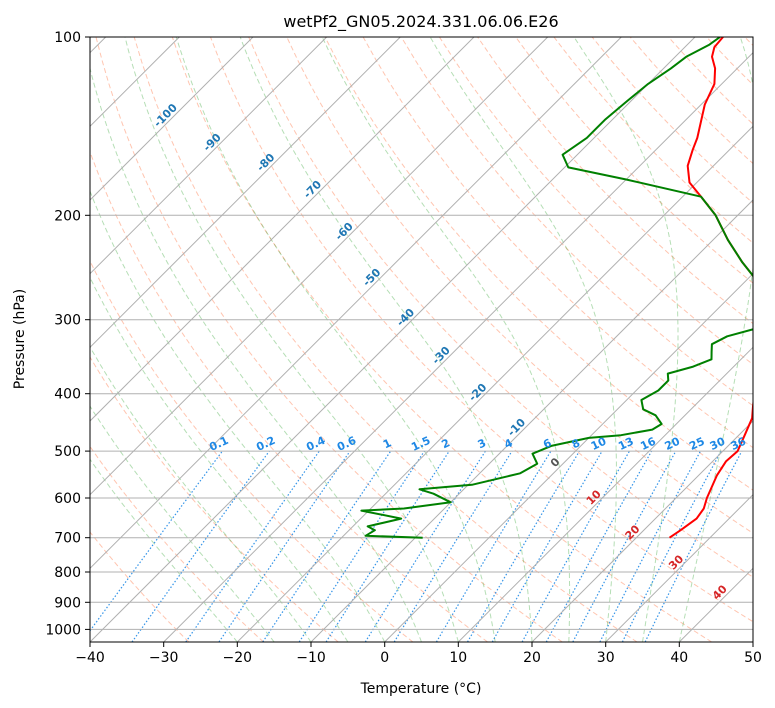 Image resolution: width=775 pixels, height=708 pixels. Describe the element at coordinates (311, 658) in the screenshot. I see `x-tick-label: −10` at that location.